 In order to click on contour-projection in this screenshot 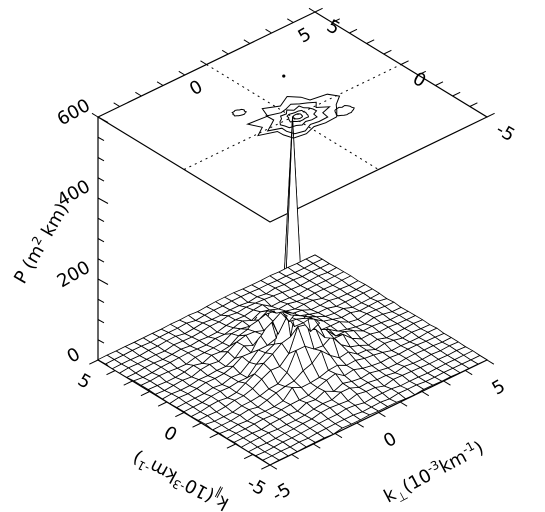, I will do `click(293, 106)`.